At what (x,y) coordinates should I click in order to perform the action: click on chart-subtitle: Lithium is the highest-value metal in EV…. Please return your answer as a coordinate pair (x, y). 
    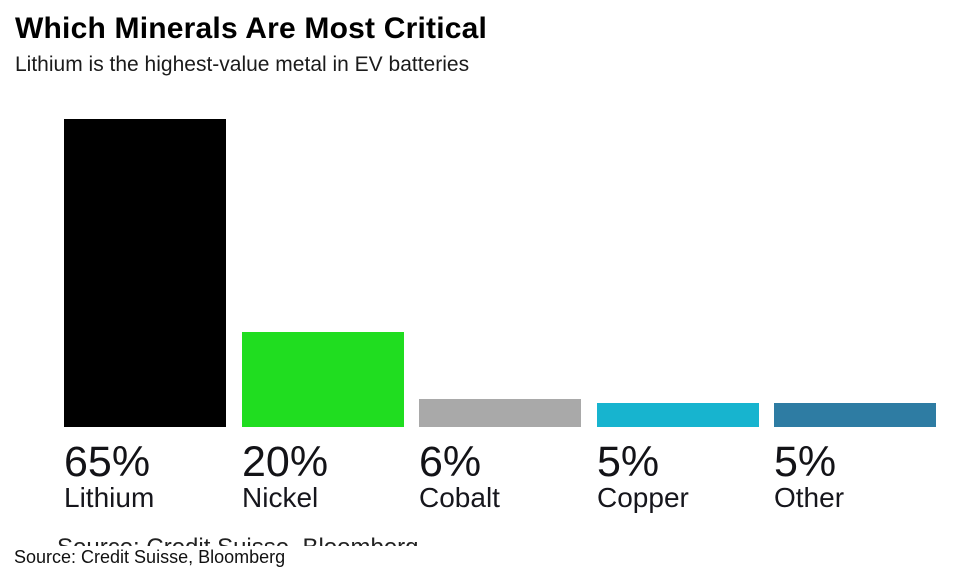
    Looking at the image, I should click on (242, 64).